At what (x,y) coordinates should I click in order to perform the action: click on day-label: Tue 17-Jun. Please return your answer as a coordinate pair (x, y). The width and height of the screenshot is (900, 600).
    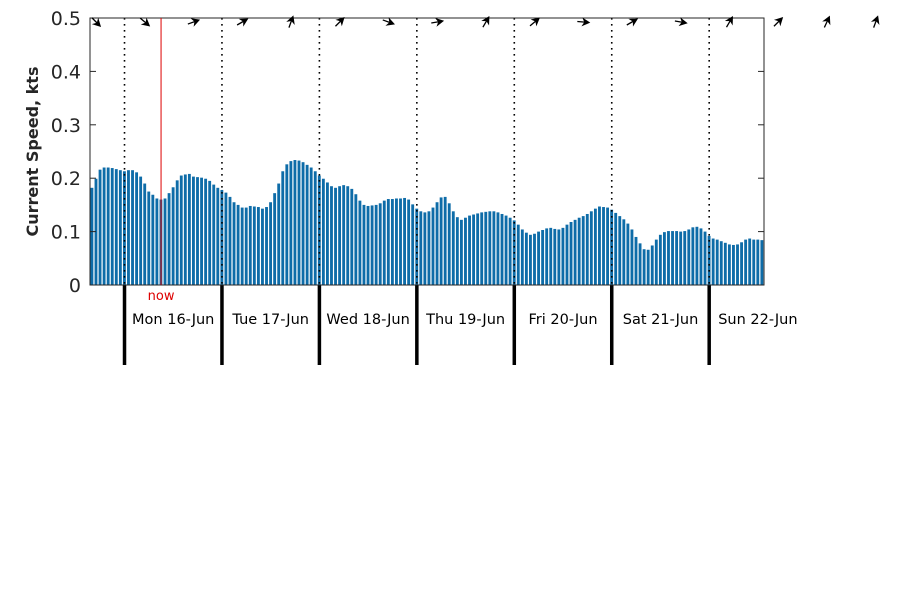
    Looking at the image, I should click on (270, 320).